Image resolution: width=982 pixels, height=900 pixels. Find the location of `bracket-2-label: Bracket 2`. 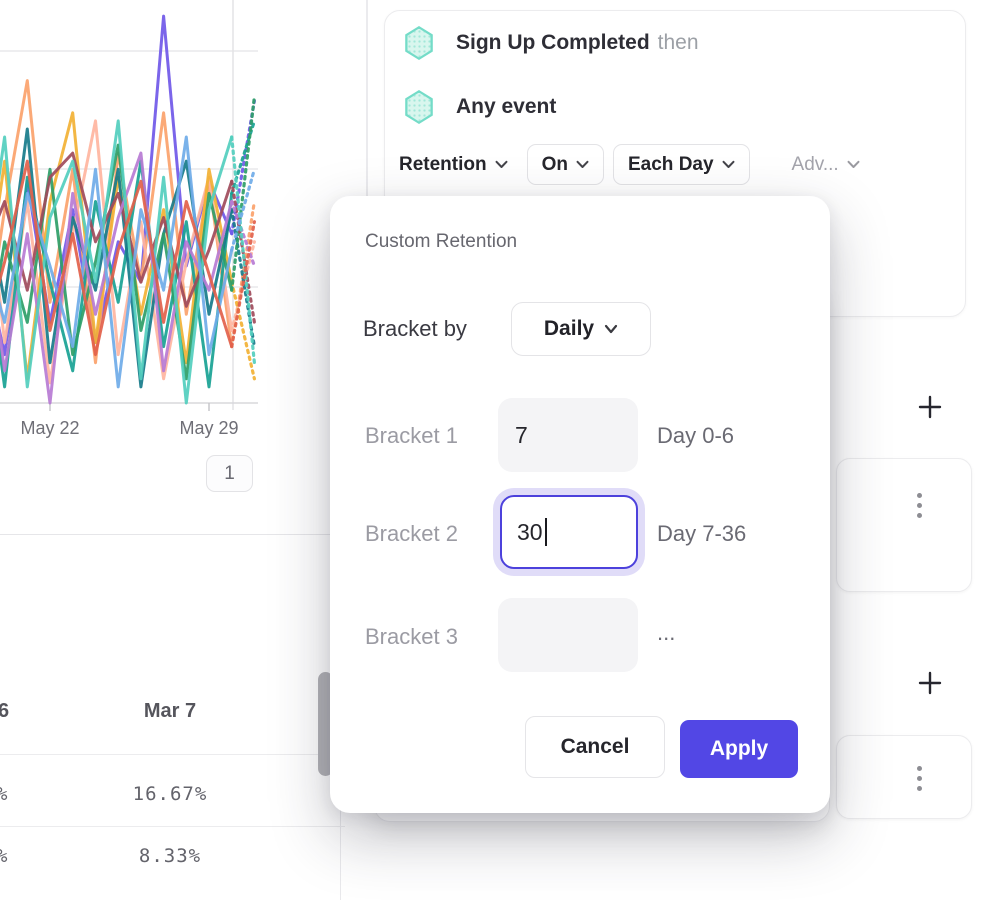

bracket-2-label: Bracket 2 is located at coordinates (411, 533).